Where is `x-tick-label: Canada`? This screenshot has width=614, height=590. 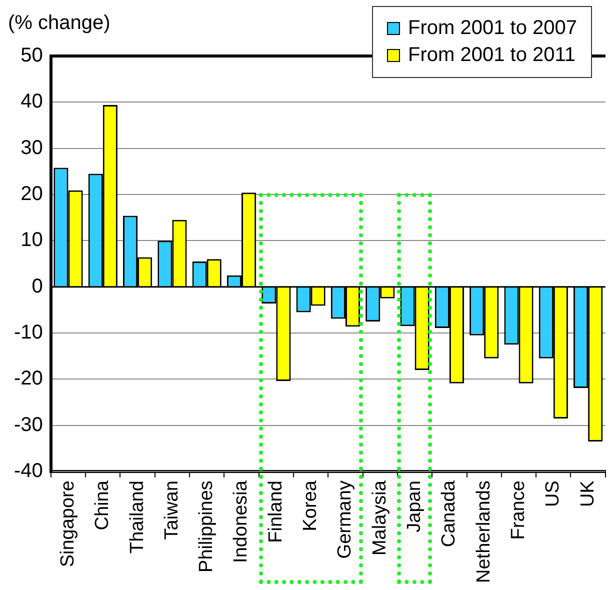 x-tick-label: Canada is located at coordinates (449, 514).